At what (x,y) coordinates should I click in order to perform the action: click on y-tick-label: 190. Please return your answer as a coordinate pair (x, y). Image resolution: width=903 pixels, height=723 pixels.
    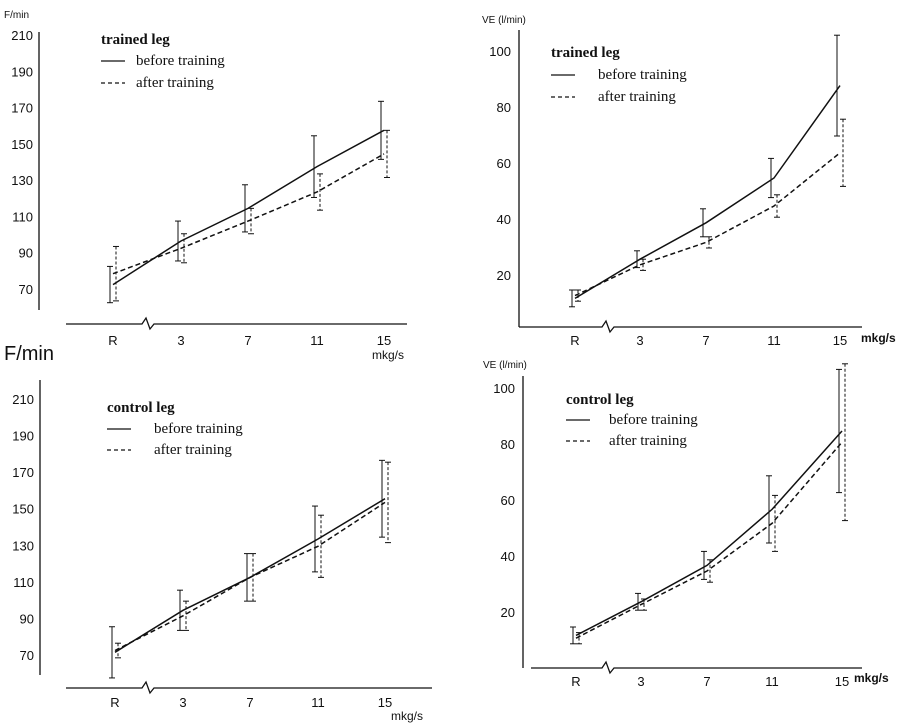
    Looking at the image, I should click on (22, 71).